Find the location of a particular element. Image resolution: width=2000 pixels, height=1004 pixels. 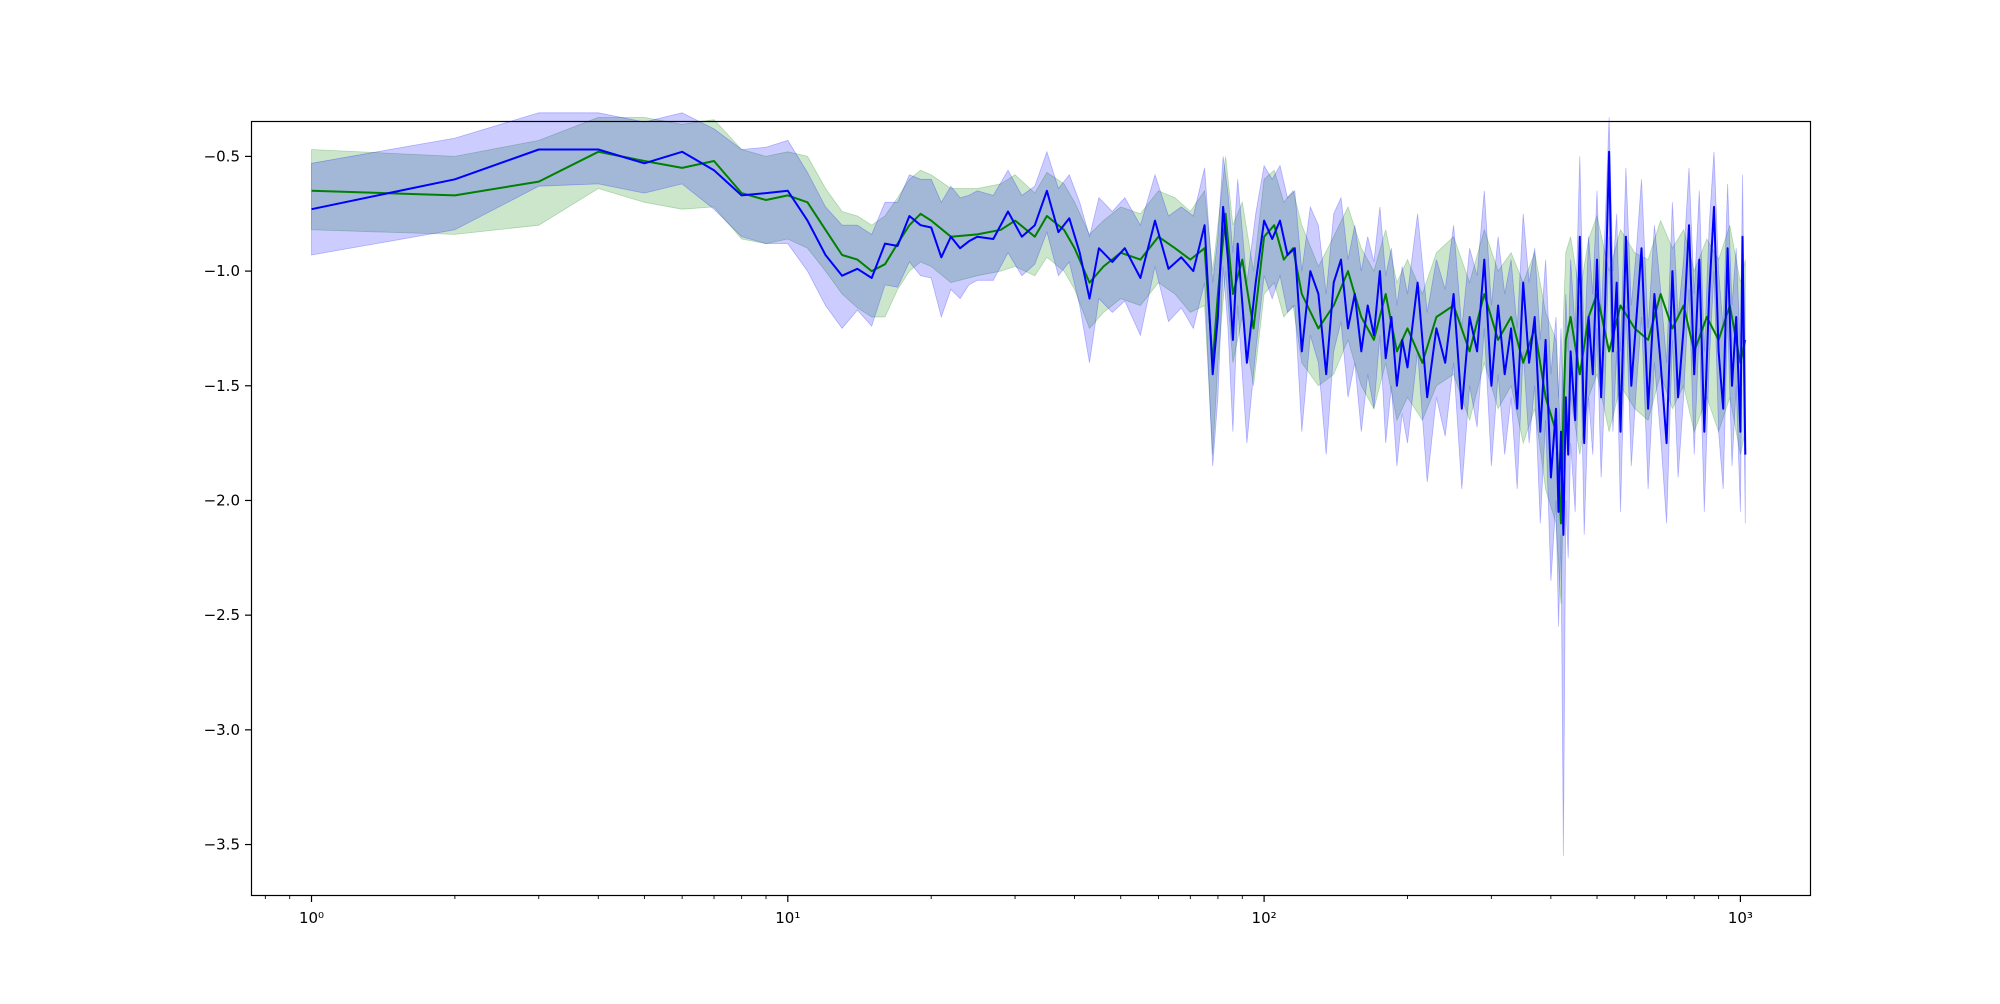

y-tick-label: −1.5 is located at coordinates (222, 386).